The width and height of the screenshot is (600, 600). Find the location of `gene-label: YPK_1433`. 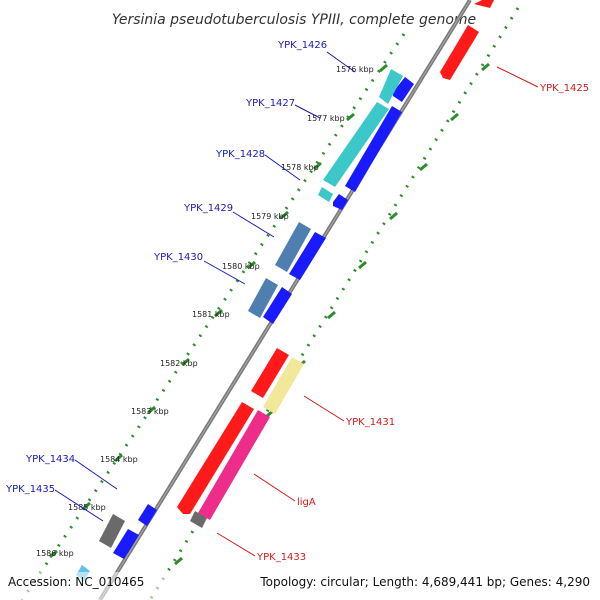

gene-label: YPK_1433 is located at coordinates (281, 557).